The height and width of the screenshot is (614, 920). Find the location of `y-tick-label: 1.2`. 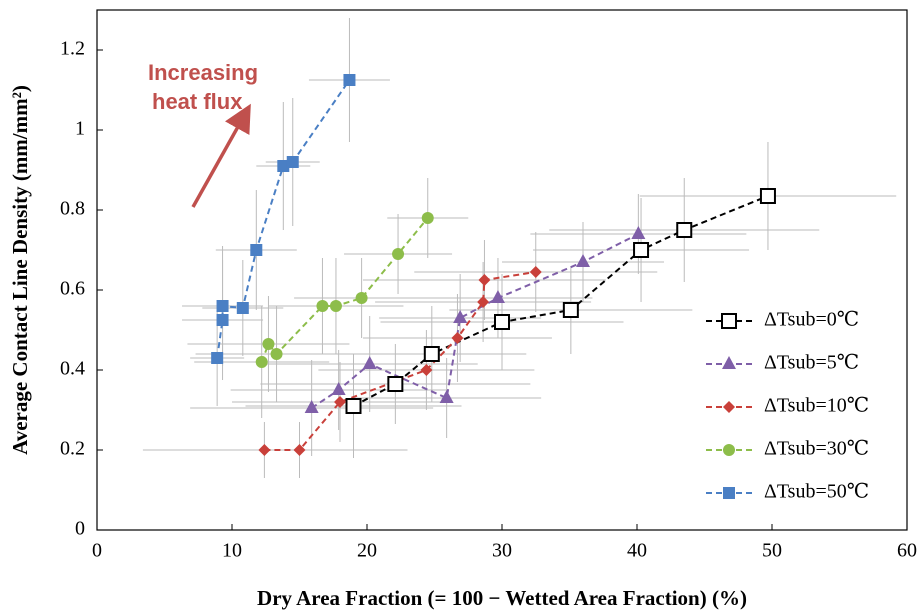

y-tick-label: 1.2 is located at coordinates (72, 49).